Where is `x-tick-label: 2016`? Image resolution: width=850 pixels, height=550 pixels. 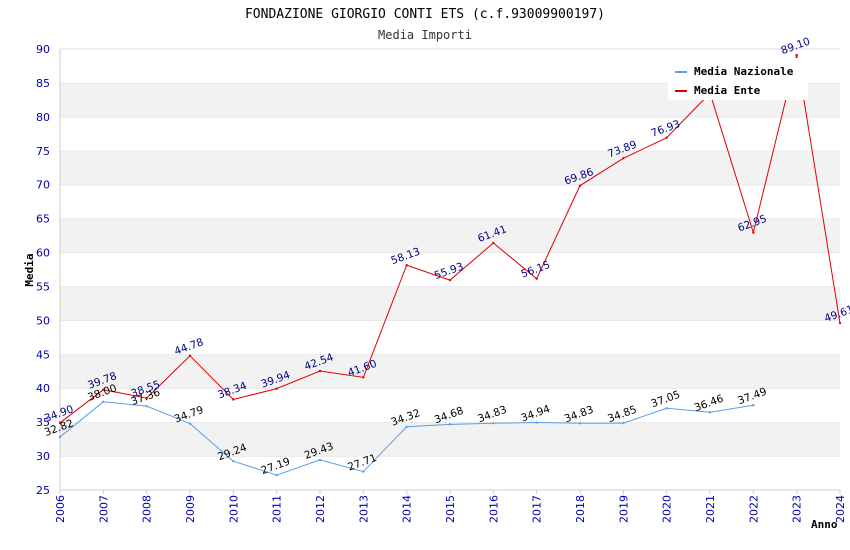
x-tick-label: 2016 is located at coordinates (493, 509).